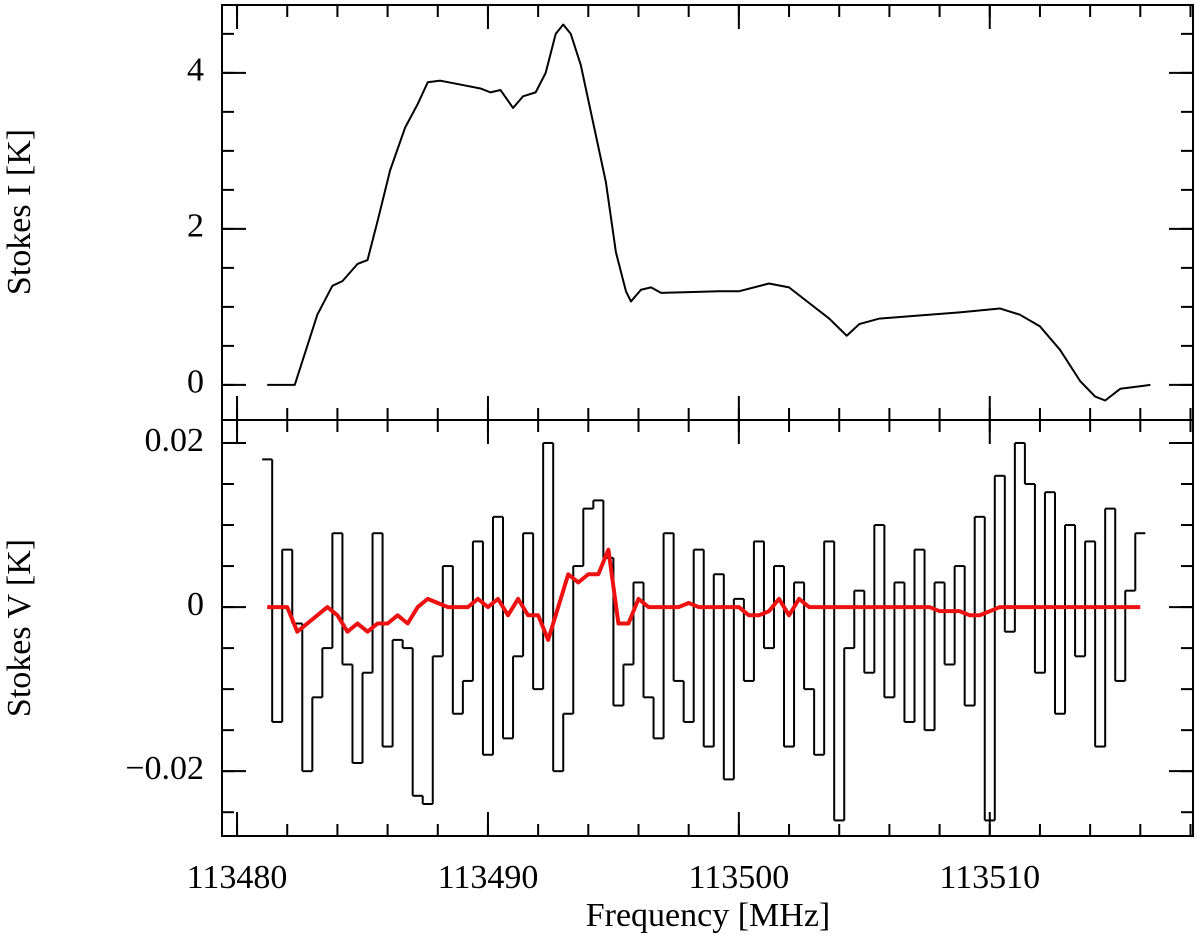 The height and width of the screenshot is (944, 1200). I want to click on y-tick-label: 2, so click(195, 226).